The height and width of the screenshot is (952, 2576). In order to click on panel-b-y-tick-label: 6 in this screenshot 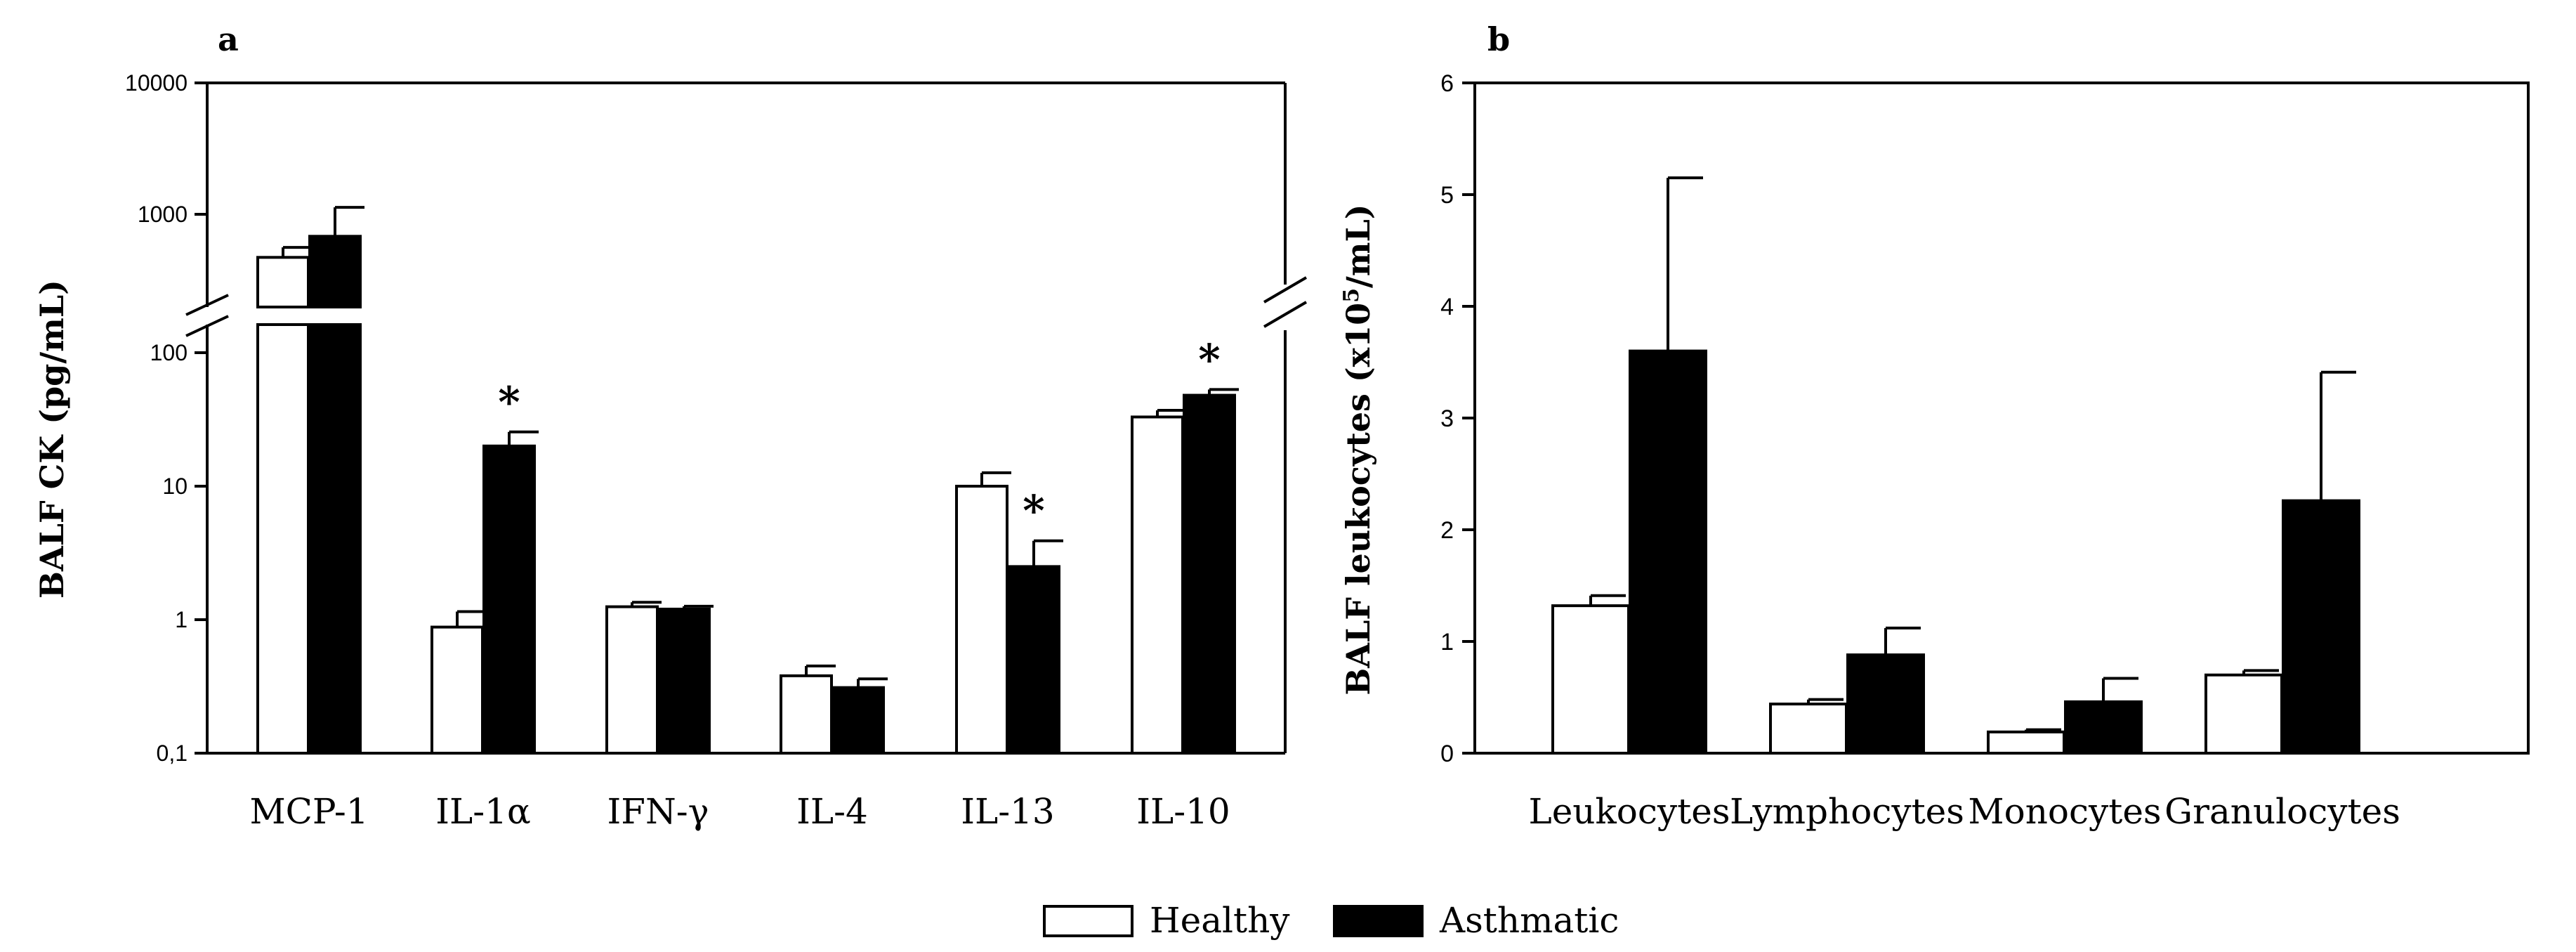, I will do `click(1447, 83)`.